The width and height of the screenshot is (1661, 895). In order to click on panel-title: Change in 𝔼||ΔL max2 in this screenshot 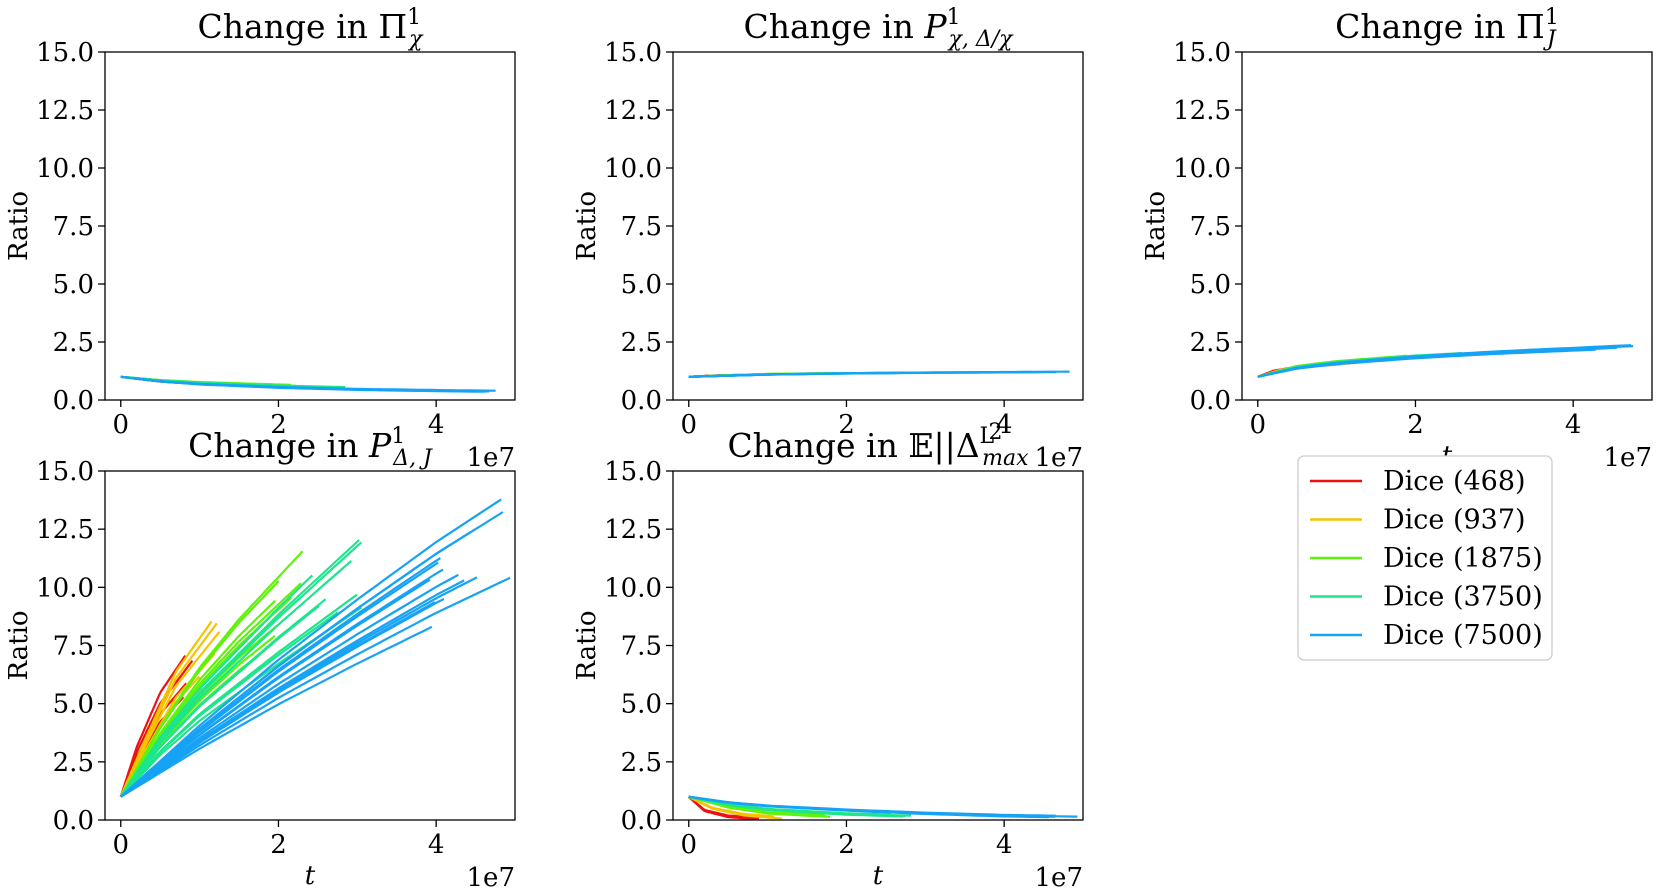, I will do `click(878, 445)`.